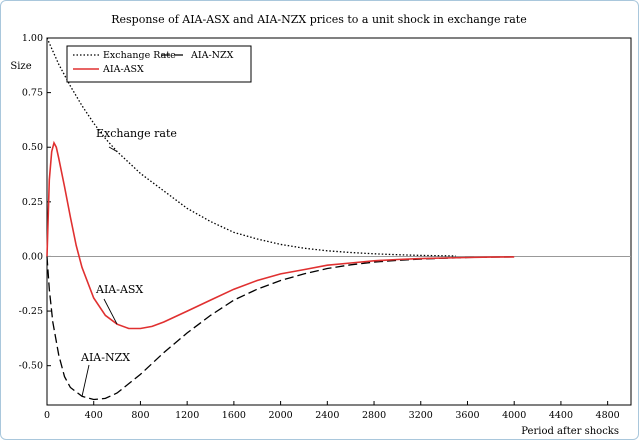 This screenshot has height=443, width=641. What do you see at coordinates (32, 93) in the screenshot?
I see `y-tick-label: 0.75` at bounding box center [32, 93].